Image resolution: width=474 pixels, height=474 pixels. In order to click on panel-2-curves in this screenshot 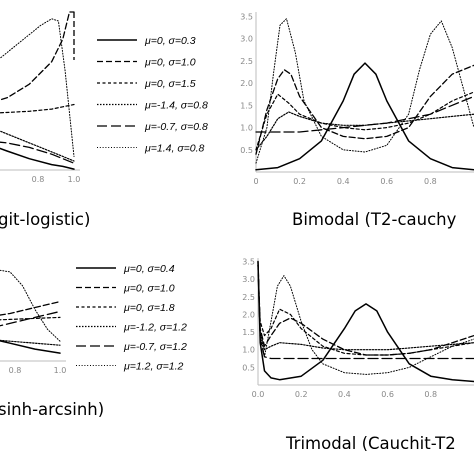, I will do `click(364, 94)`.